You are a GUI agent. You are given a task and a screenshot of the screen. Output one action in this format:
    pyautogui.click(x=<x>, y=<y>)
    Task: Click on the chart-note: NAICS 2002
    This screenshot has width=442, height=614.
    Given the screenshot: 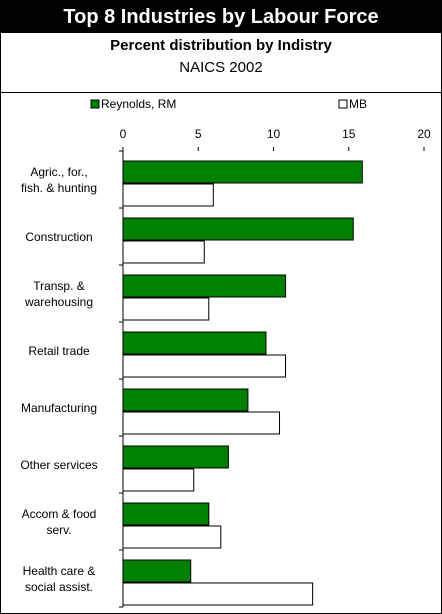 What is the action you would take?
    pyautogui.click(x=221, y=67)
    